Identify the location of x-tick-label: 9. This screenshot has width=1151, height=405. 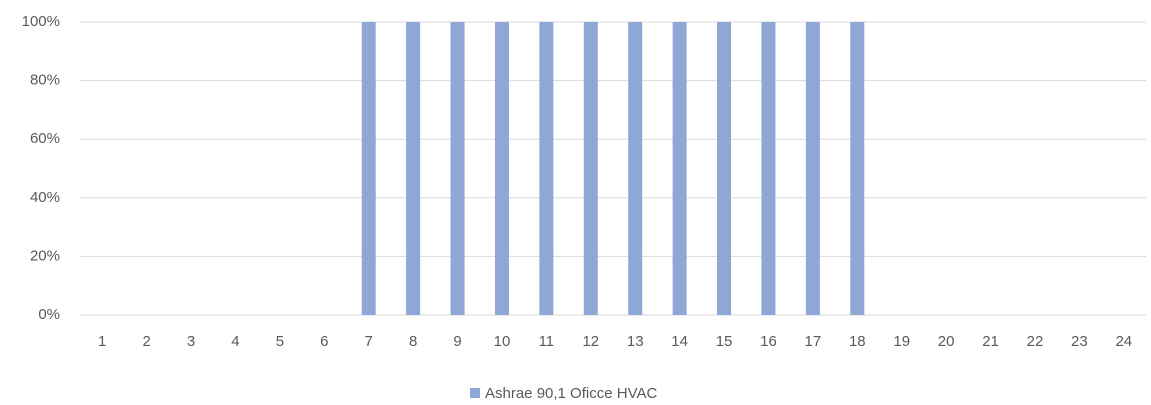
(457, 341).